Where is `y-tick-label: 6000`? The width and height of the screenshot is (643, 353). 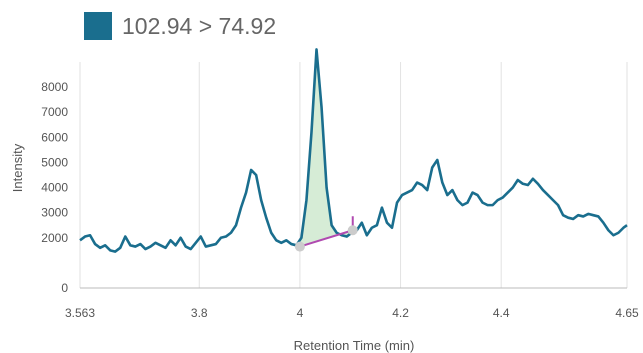 y-tick-label: 6000 is located at coordinates (54, 137).